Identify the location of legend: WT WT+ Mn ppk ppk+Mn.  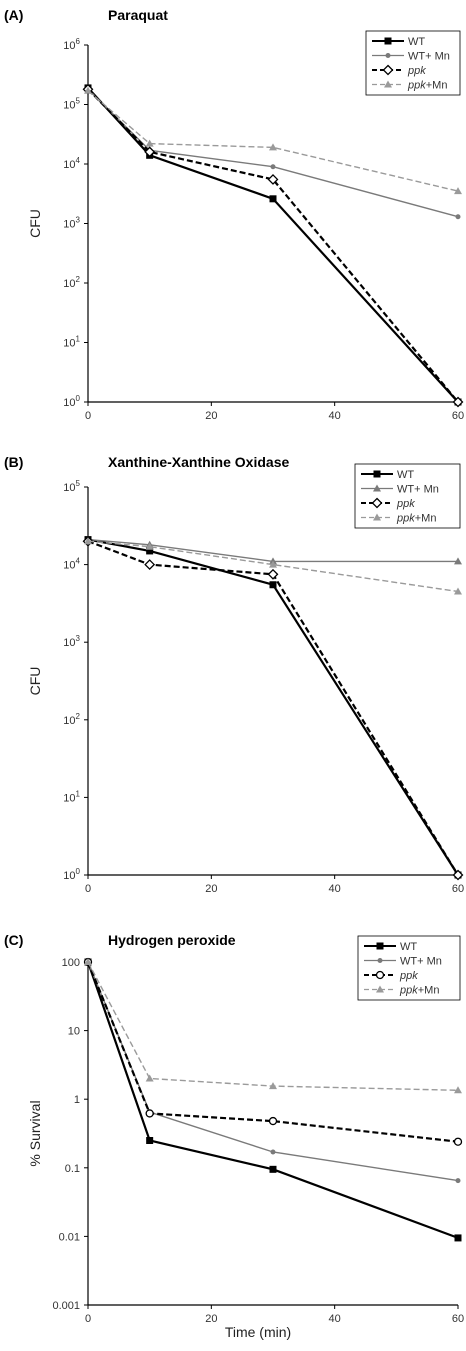
(409, 968).